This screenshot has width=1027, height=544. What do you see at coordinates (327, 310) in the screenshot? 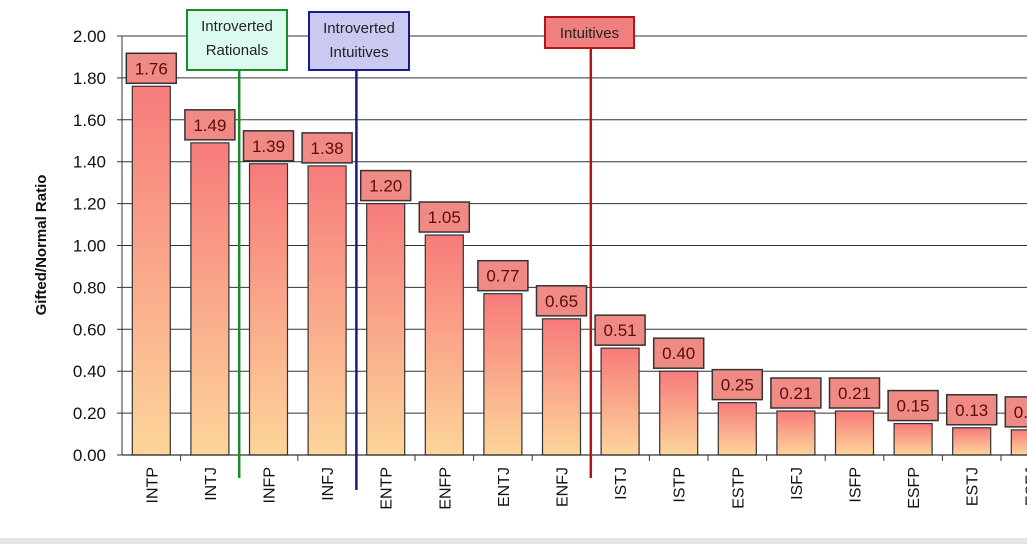
I see `bar-infj` at bounding box center [327, 310].